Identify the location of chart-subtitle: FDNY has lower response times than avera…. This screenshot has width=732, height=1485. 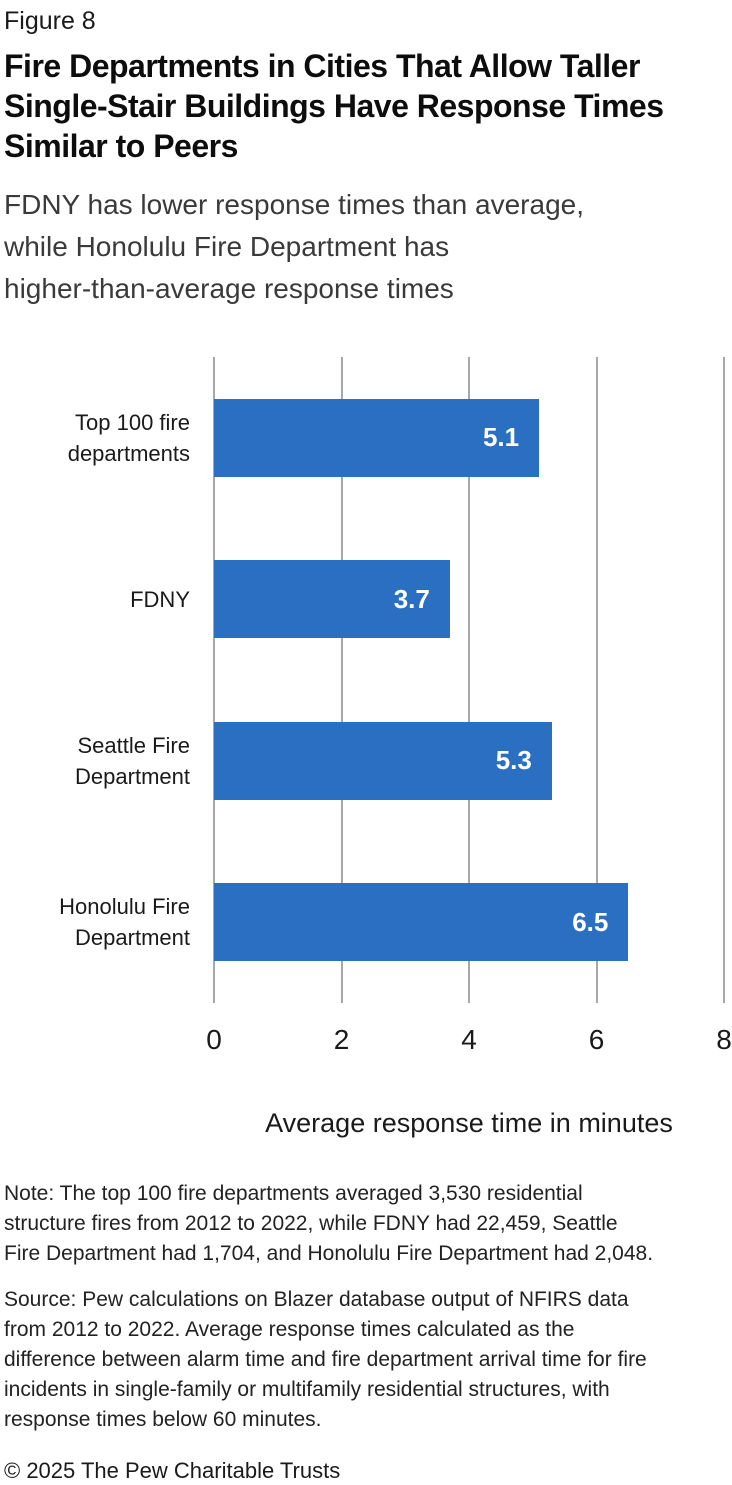
(294, 246).